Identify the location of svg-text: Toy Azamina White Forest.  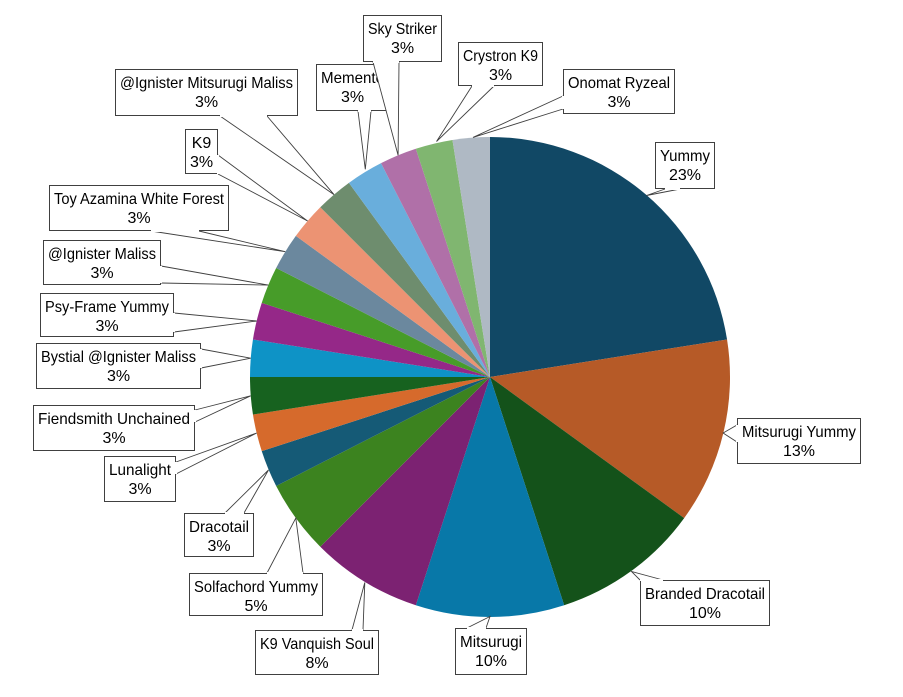
(139, 199).